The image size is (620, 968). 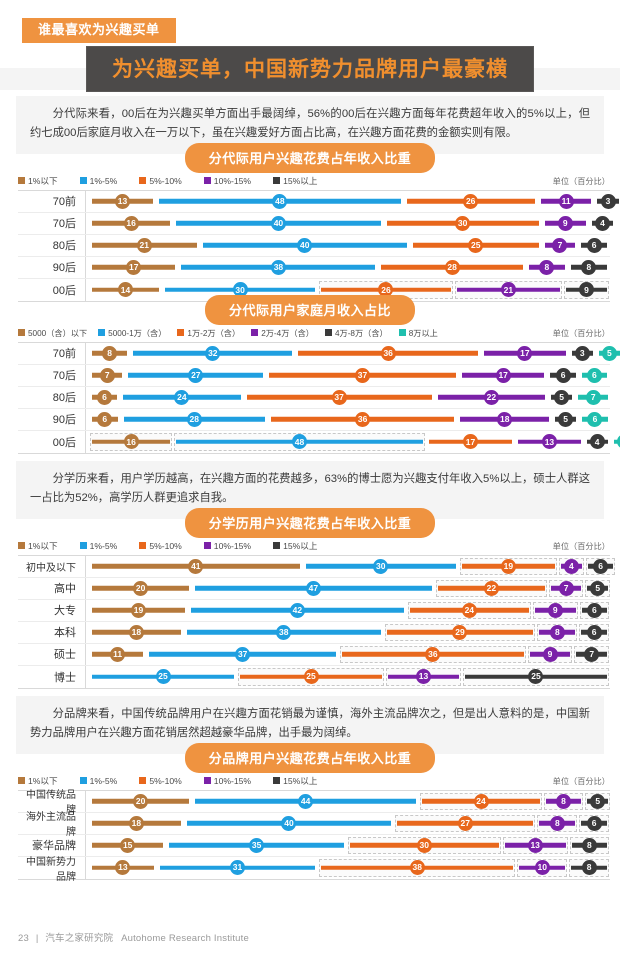 What do you see at coordinates (208, 333) in the screenshot?
I see `legend-item: 1万-2万（含）` at bounding box center [208, 333].